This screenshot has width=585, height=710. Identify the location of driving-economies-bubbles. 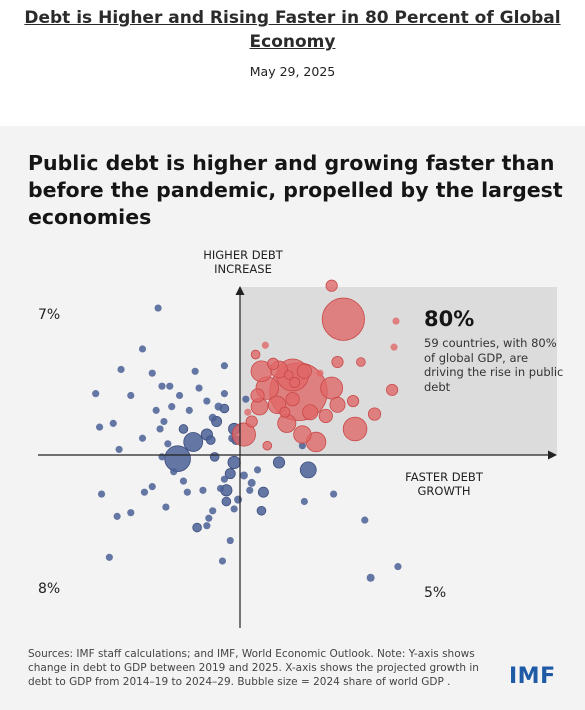
(315, 366).